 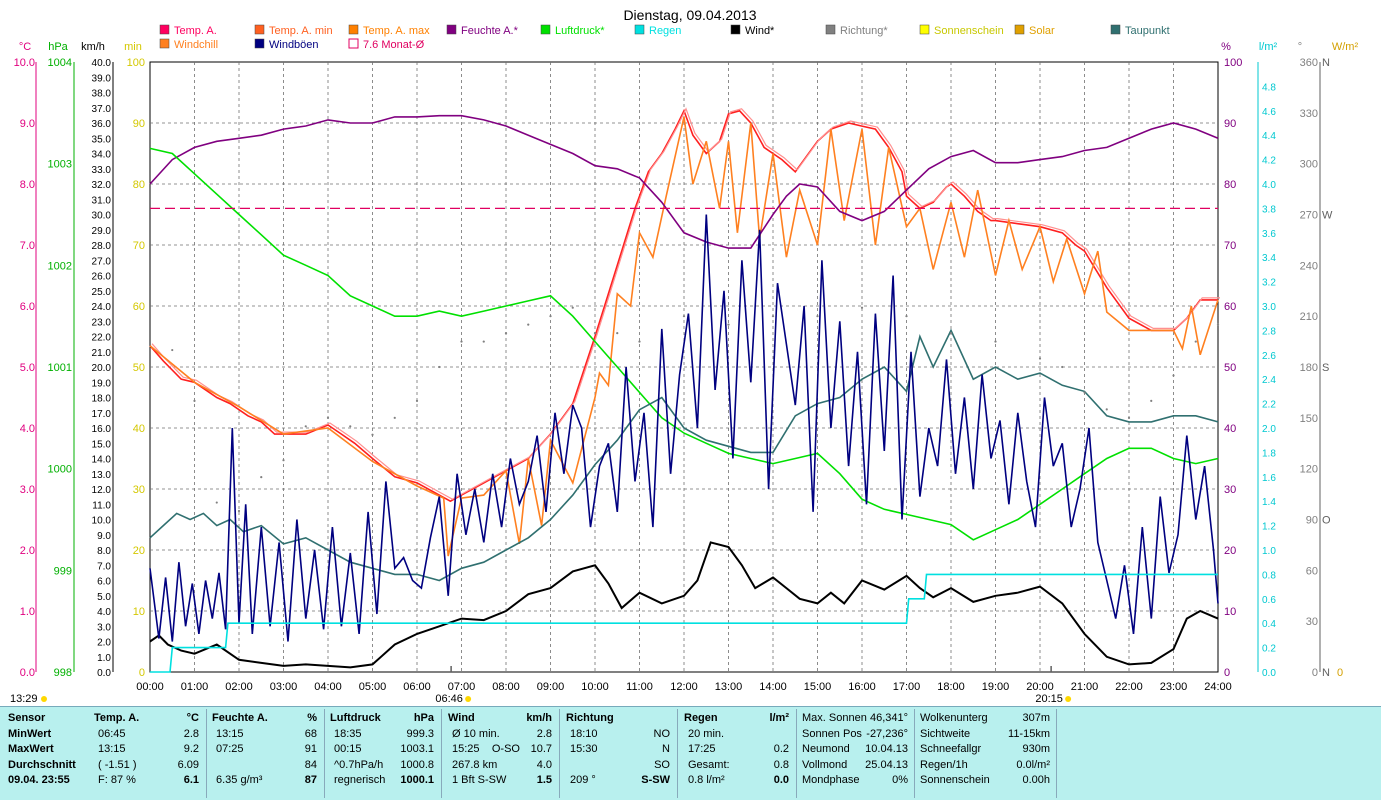 I want to click on temp-axis-tick: 6.0, so click(x=27, y=307).